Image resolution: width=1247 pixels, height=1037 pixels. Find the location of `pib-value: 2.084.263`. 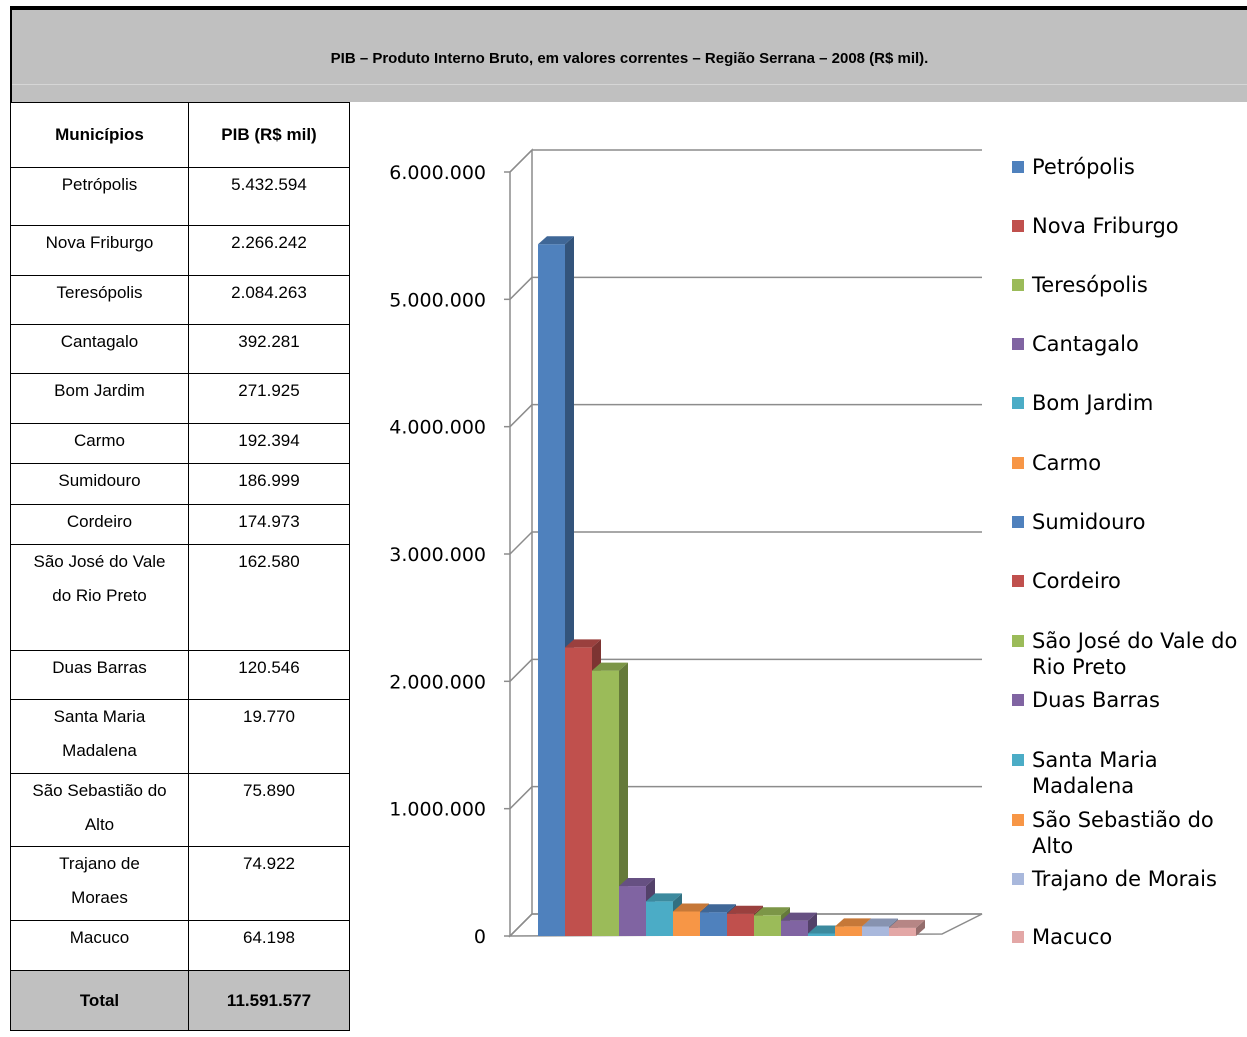

pib-value: 2.084.263 is located at coordinates (269, 300).